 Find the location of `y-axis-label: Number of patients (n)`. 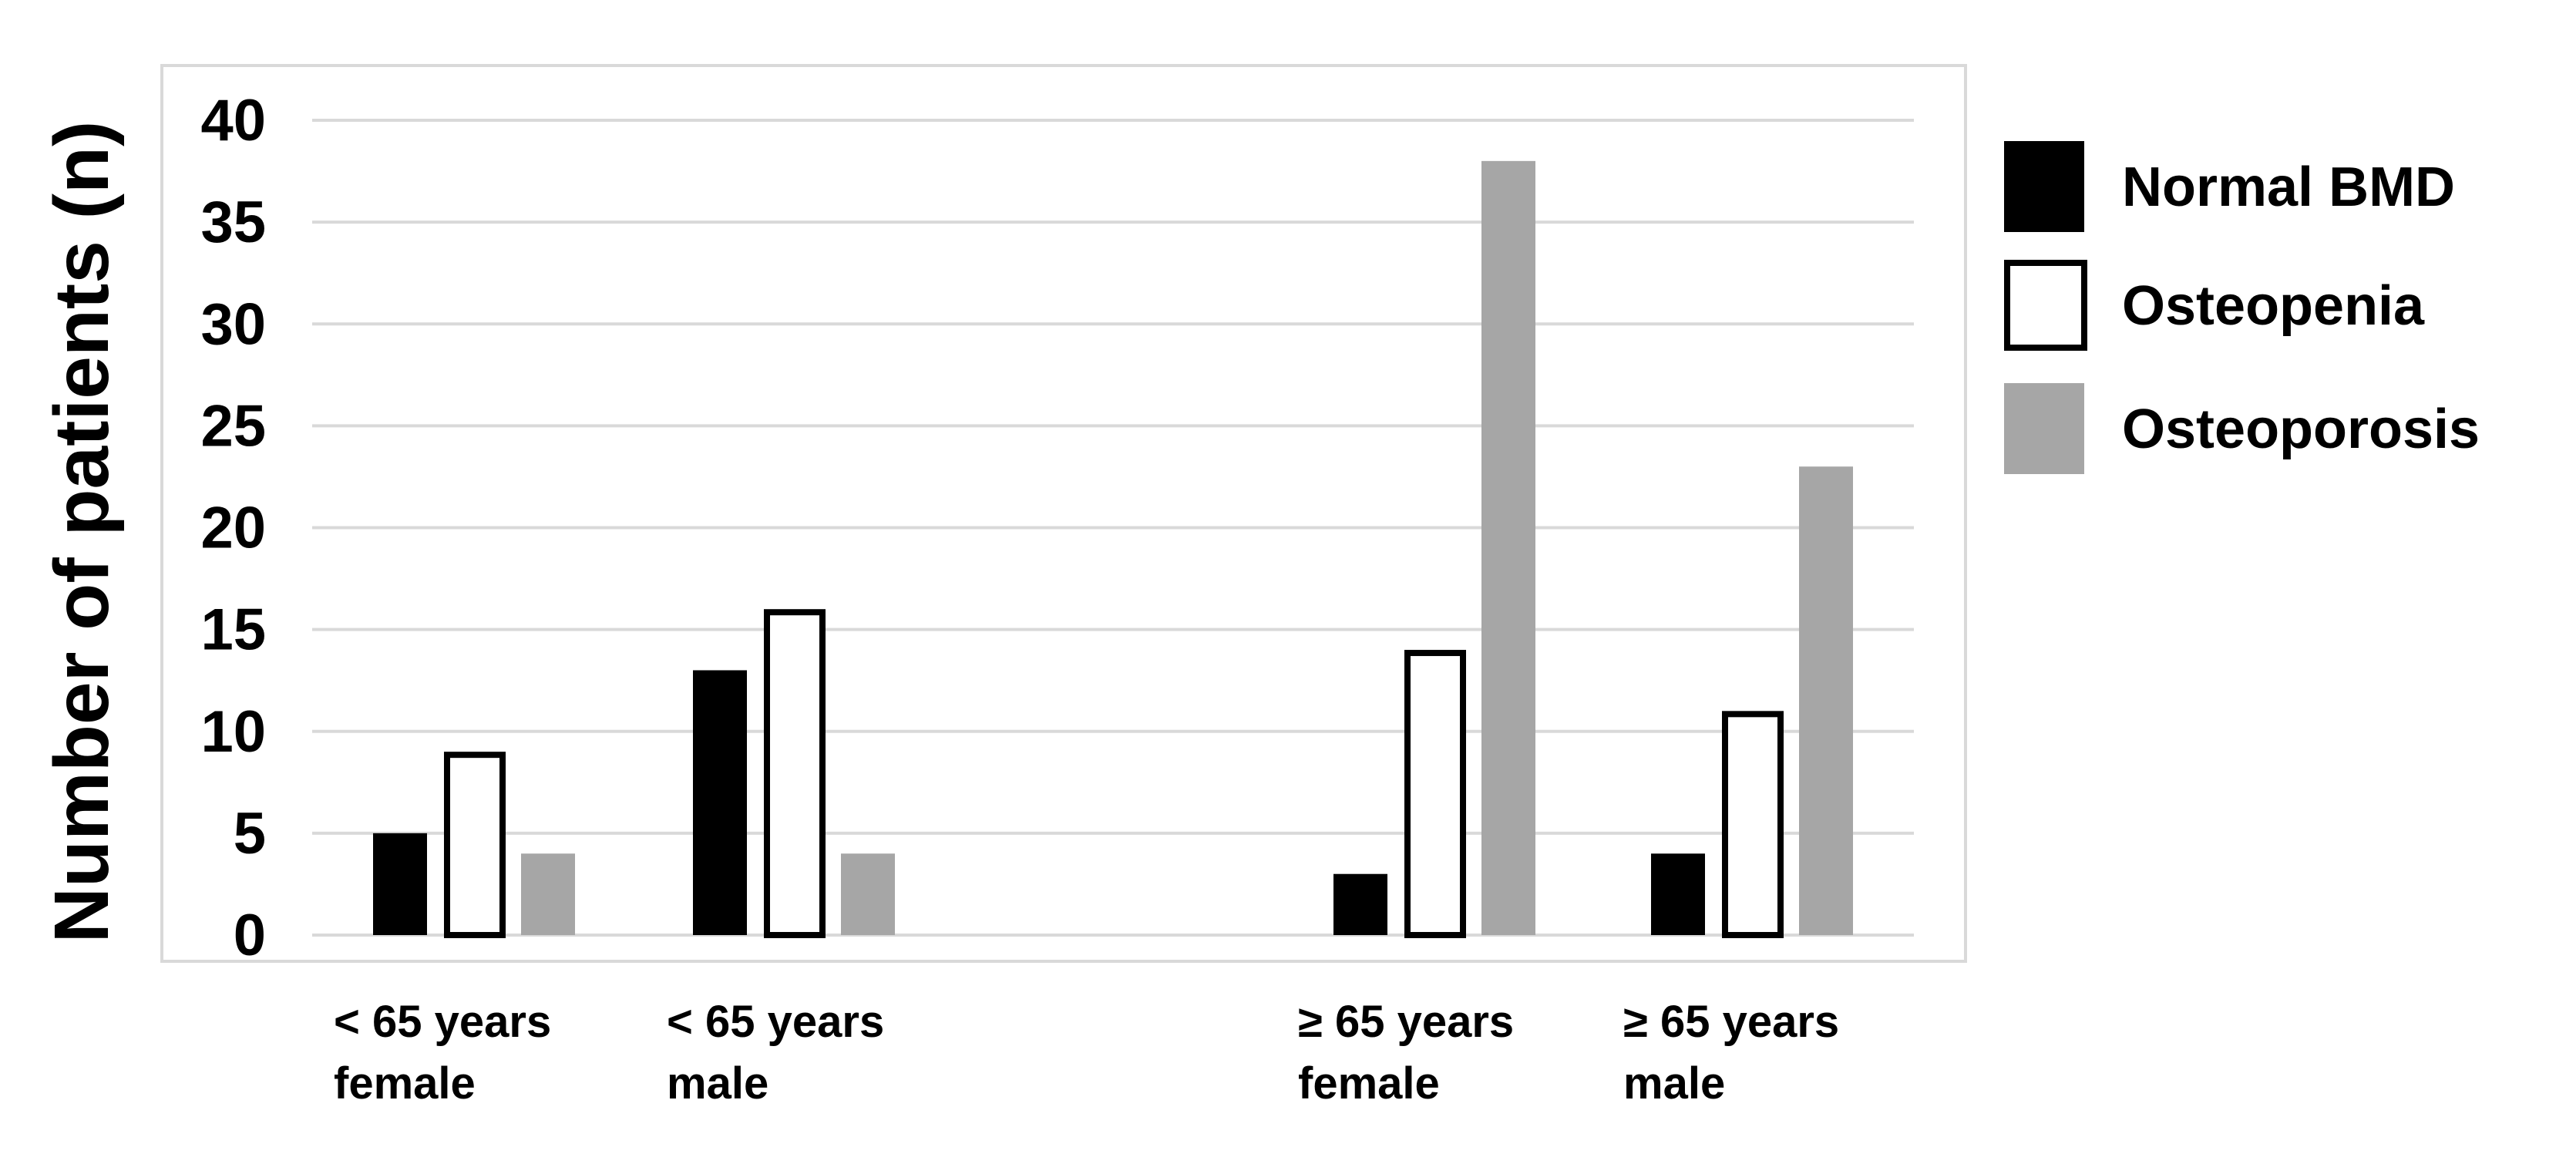

y-axis-label: Number of patients (n) is located at coordinates (82, 532).